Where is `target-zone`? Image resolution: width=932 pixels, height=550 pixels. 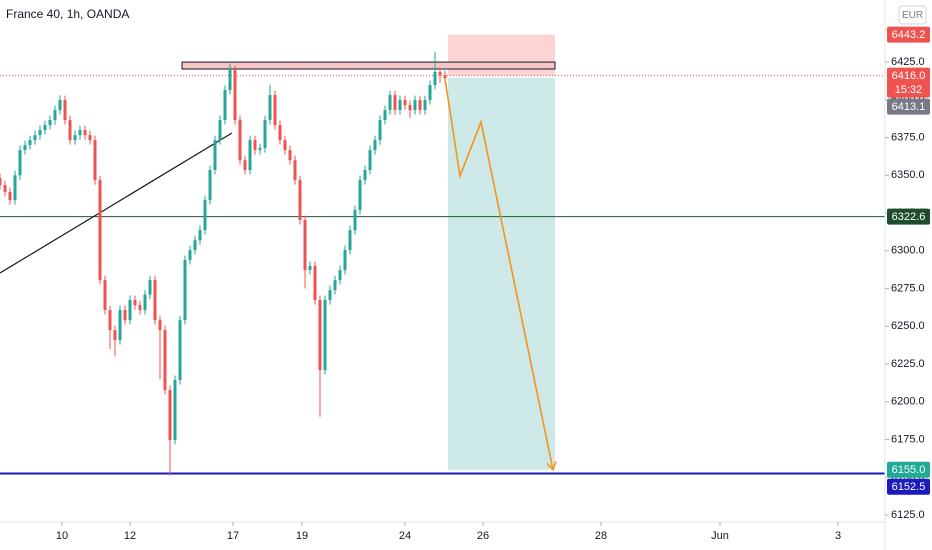
target-zone is located at coordinates (501, 273).